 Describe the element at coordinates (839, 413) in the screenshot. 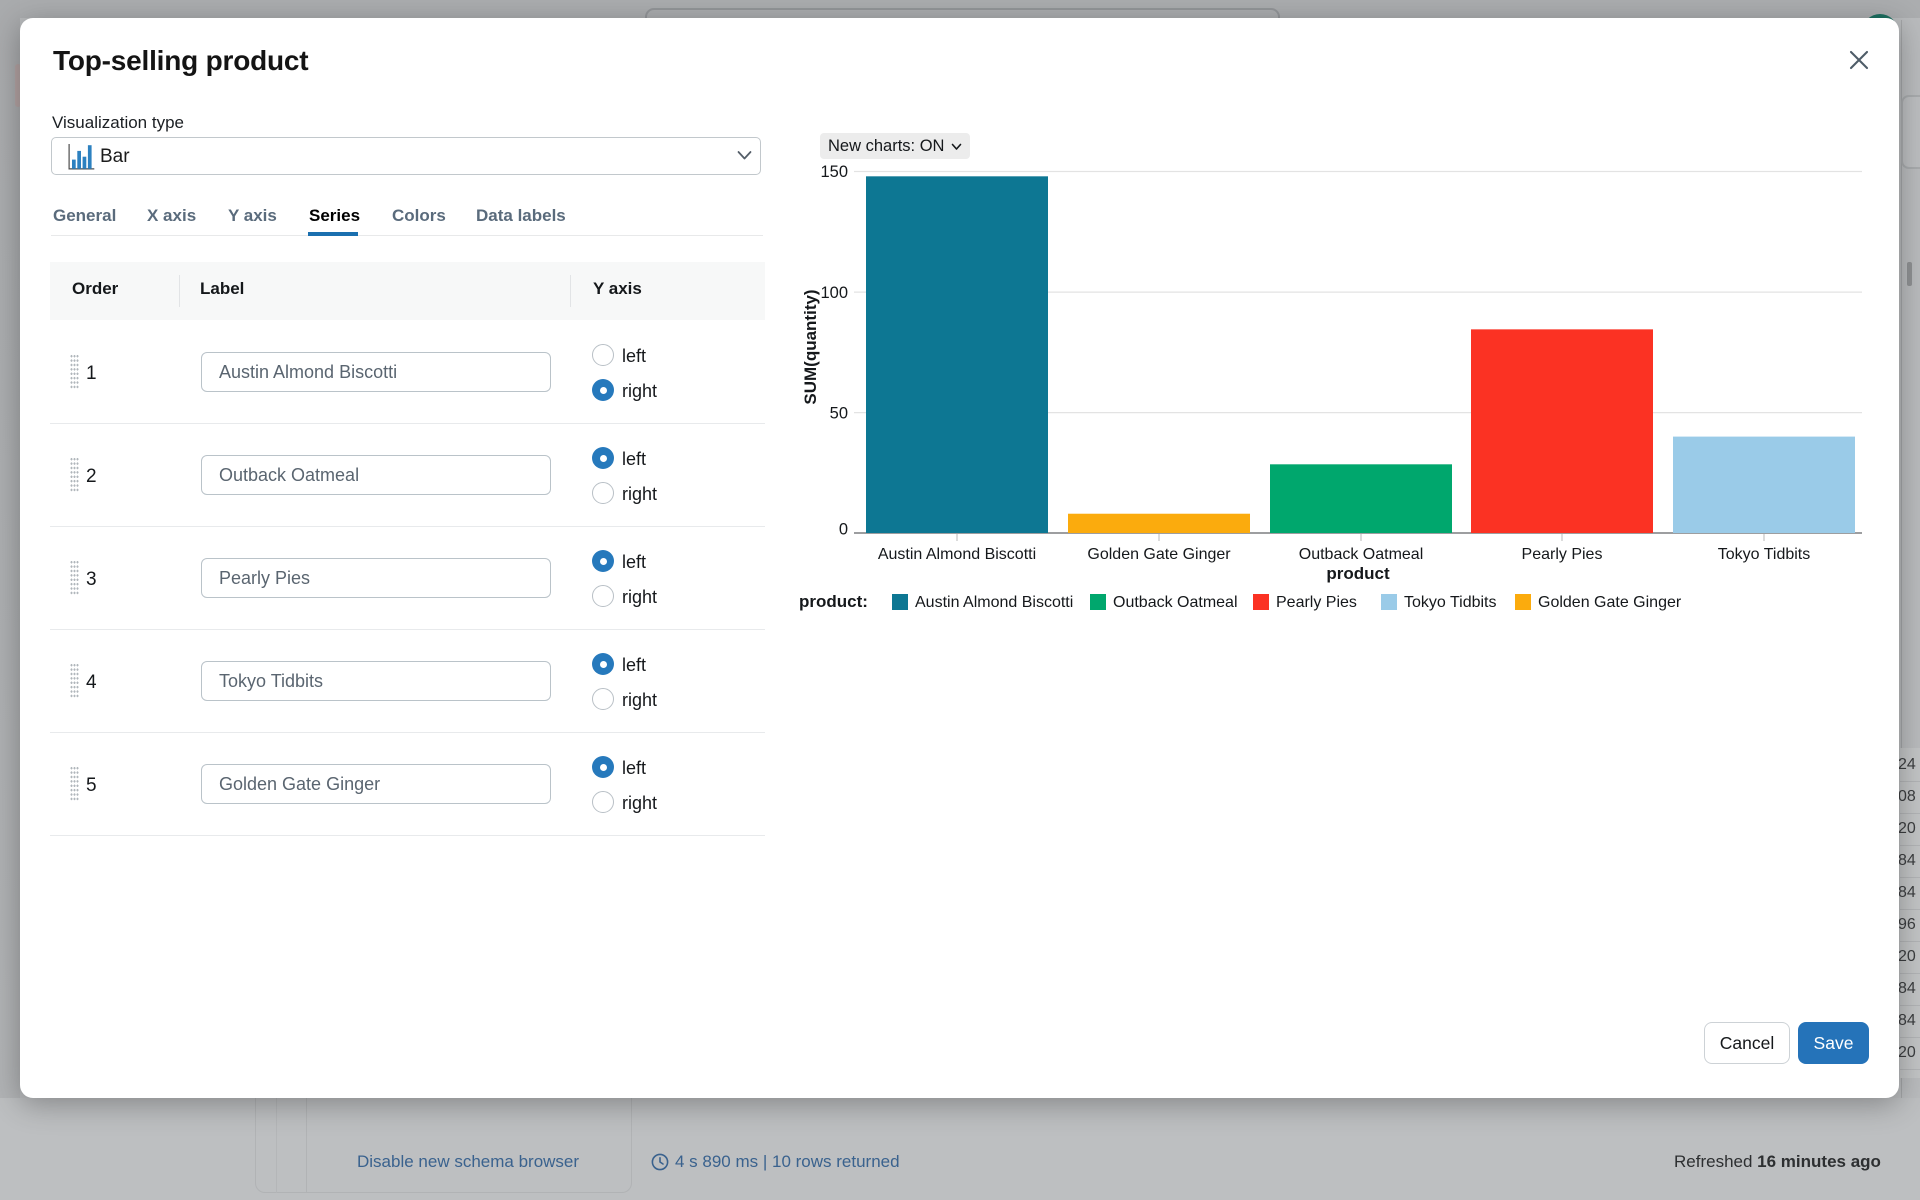

I see `svg-text: 50` at that location.